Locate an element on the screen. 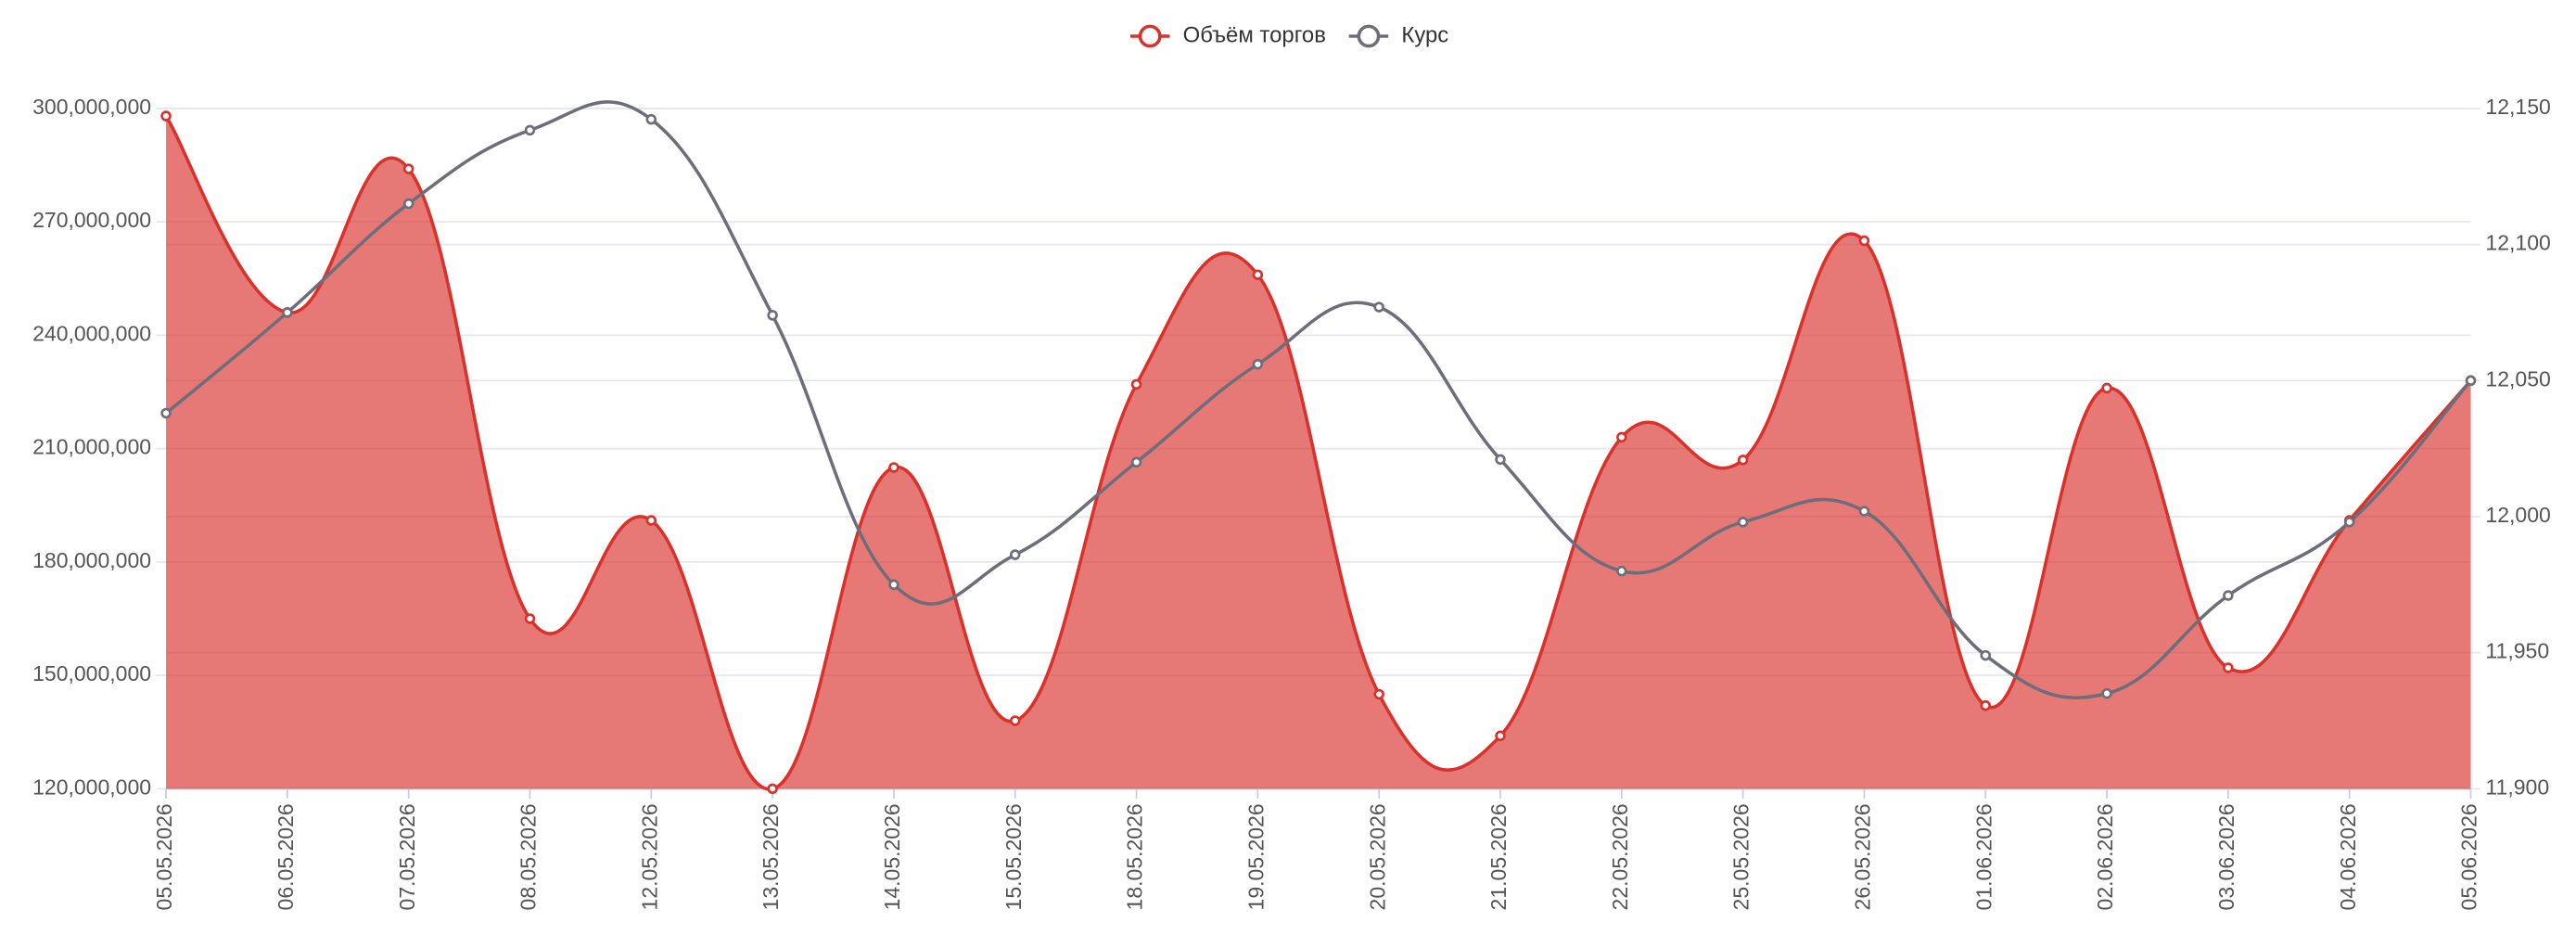  legend: Объём торгов Курс is located at coordinates (1289, 35).